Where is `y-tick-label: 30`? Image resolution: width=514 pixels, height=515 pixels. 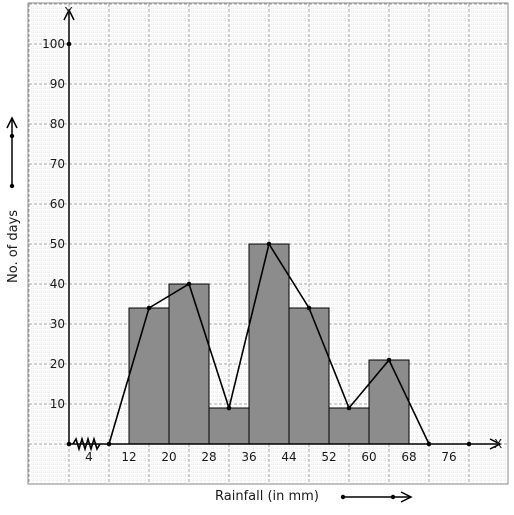
y-tick-label: 30 is located at coordinates (57, 324).